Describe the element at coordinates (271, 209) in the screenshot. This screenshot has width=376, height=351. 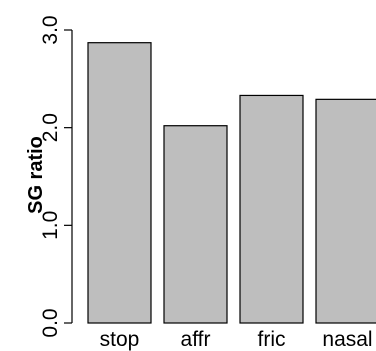
I see `bar-fric` at that location.